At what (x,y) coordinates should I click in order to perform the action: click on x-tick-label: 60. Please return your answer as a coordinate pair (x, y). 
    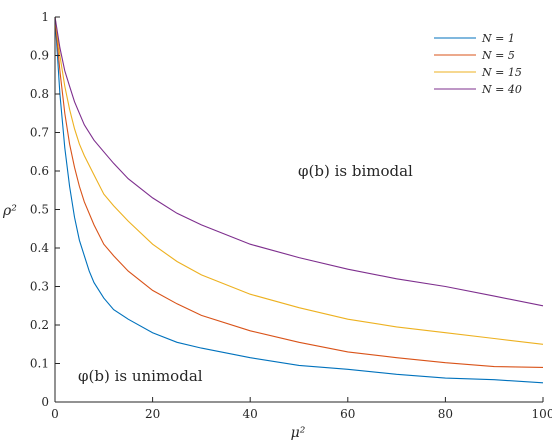
    Looking at the image, I should click on (347, 414).